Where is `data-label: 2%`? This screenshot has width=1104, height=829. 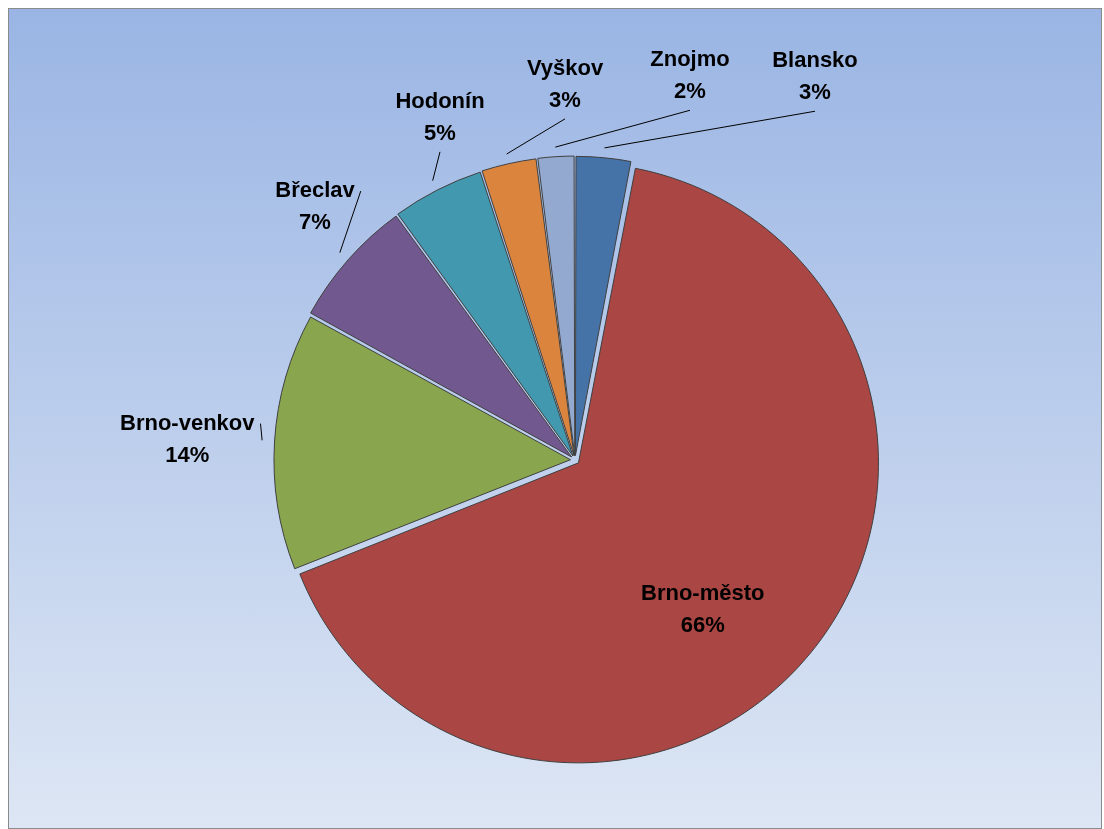 data-label: 2% is located at coordinates (690, 91).